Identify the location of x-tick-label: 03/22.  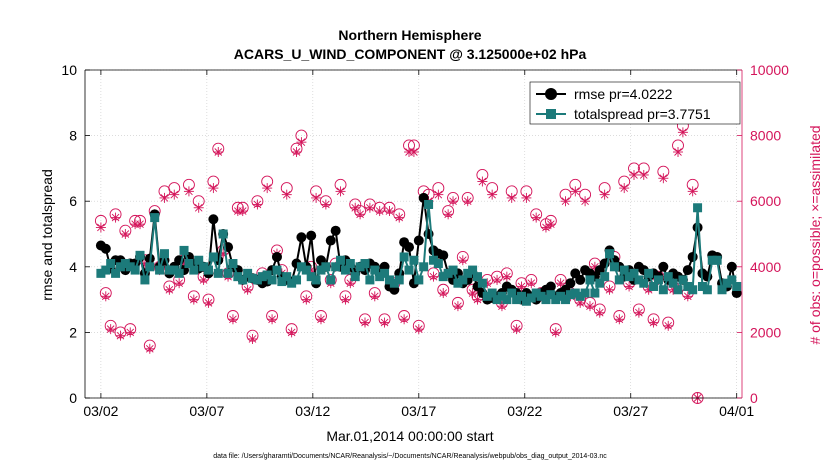
(524, 411).